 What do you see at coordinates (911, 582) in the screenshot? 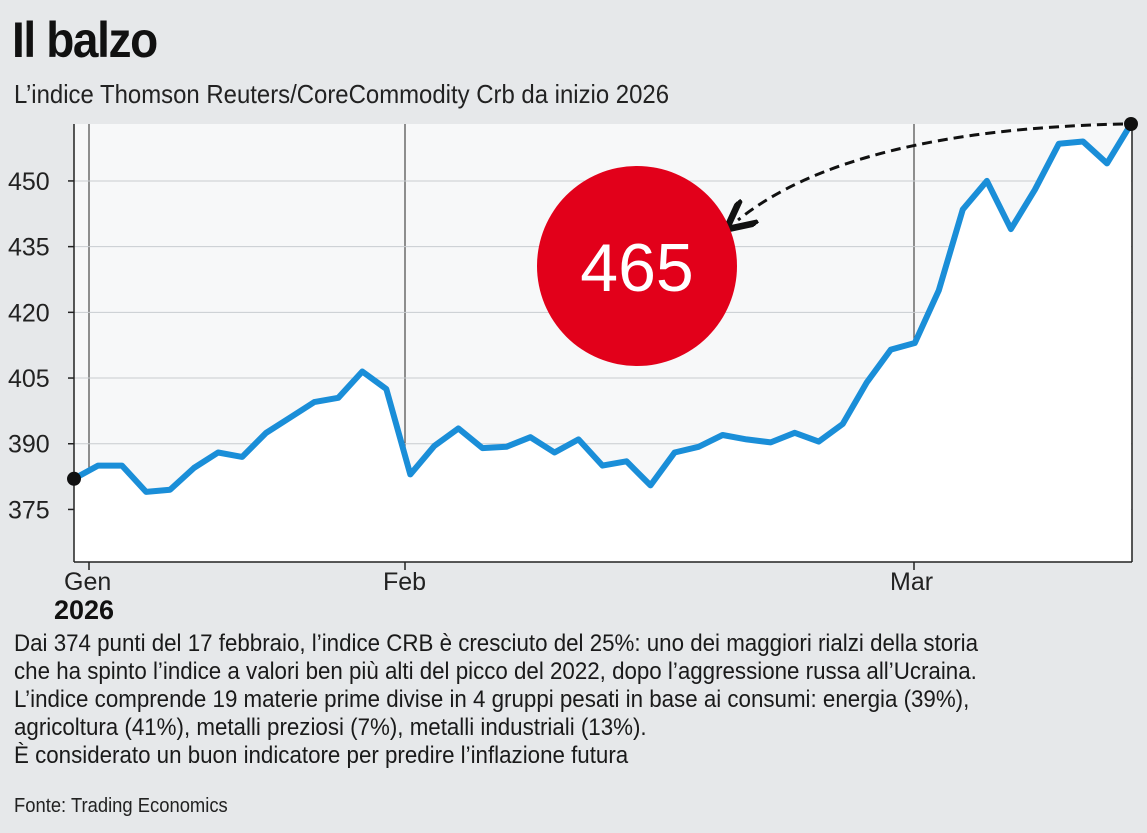
I see `x-tick-label: Mar` at bounding box center [911, 582].